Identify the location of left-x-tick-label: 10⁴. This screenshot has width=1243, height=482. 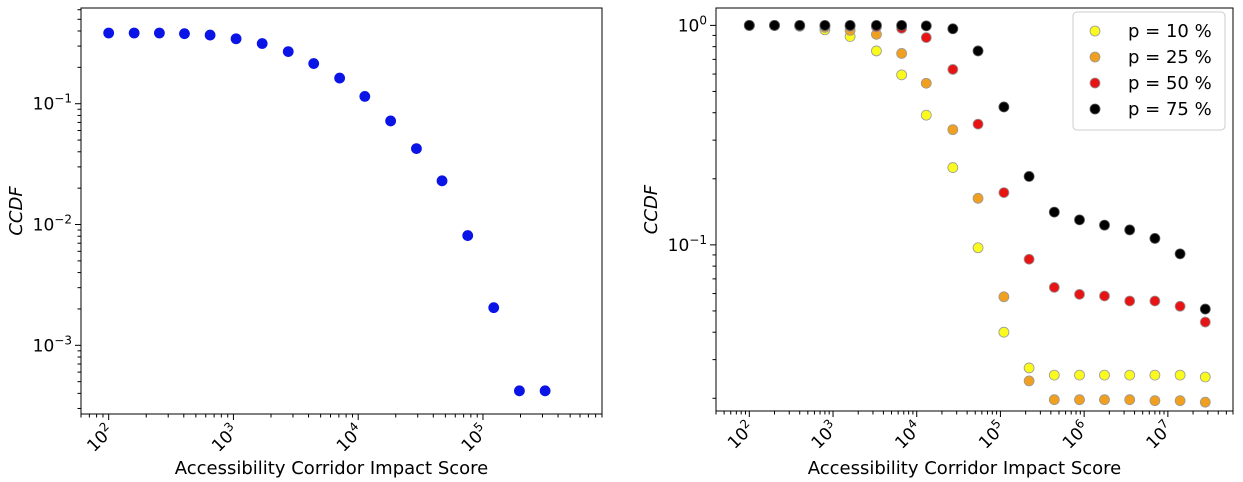
(349, 437).